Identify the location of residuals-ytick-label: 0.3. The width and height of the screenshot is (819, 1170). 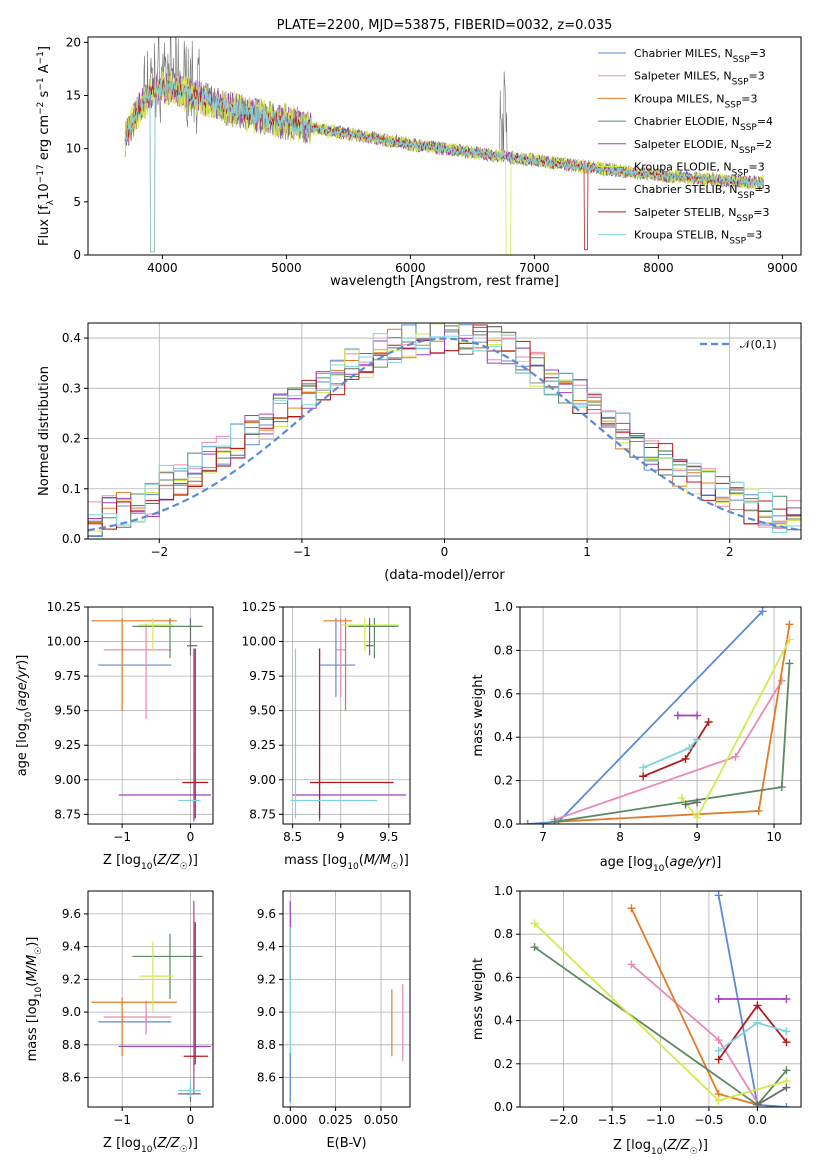
(71, 388).